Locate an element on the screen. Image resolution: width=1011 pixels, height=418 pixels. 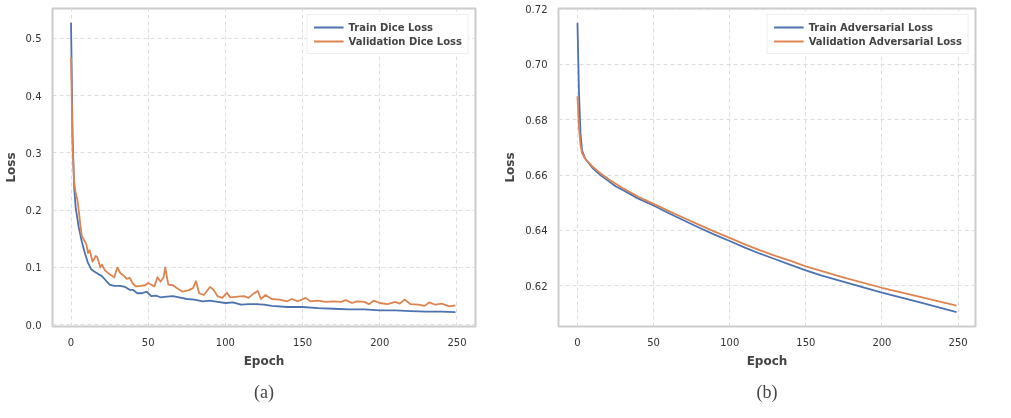
text: (a) is located at coordinates (264, 392).